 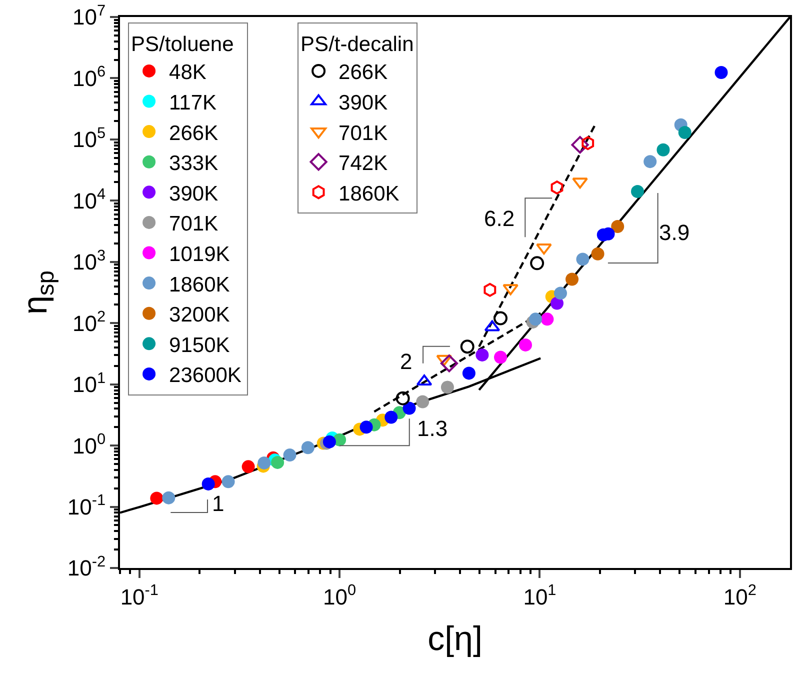 What do you see at coordinates (182, 44) in the screenshot?
I see `text: PS/toluene` at bounding box center [182, 44].